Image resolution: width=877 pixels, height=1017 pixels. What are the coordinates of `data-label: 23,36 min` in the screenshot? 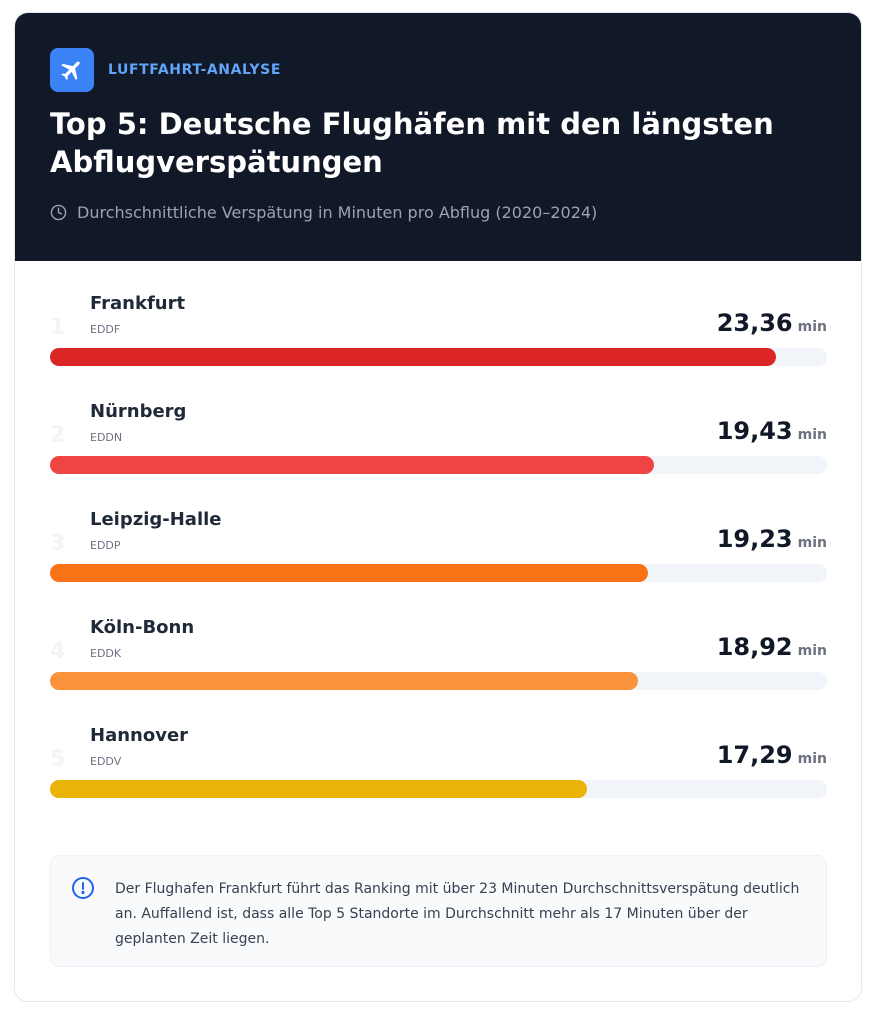 It's located at (772, 323).